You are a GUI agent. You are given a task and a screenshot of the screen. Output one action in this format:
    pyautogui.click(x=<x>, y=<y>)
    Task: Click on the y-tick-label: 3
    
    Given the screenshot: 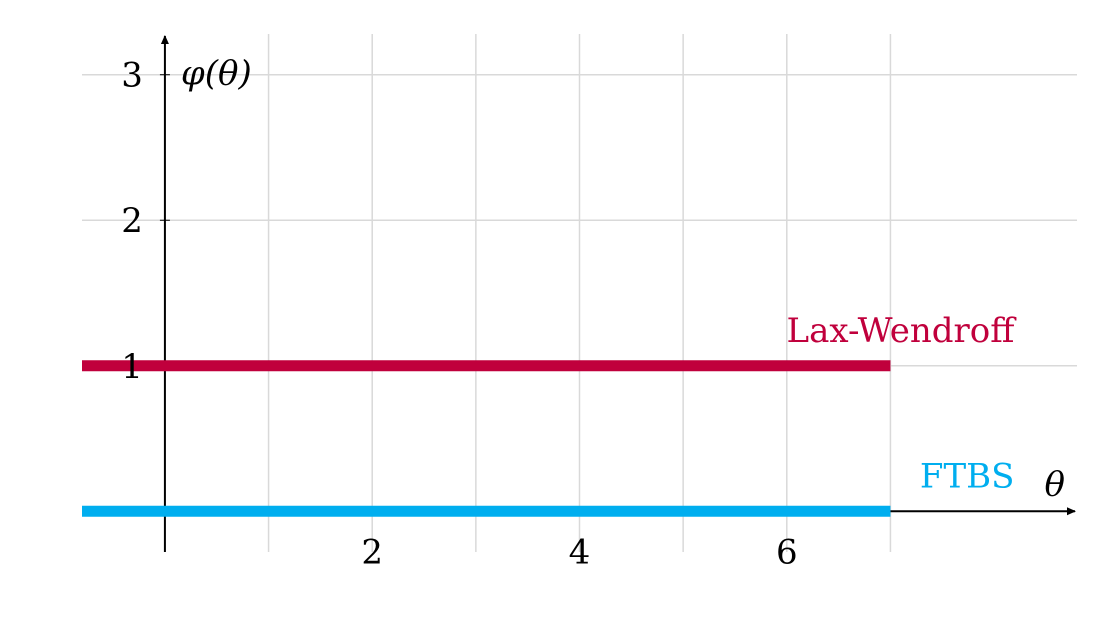 What is the action you would take?
    pyautogui.click(x=132, y=76)
    